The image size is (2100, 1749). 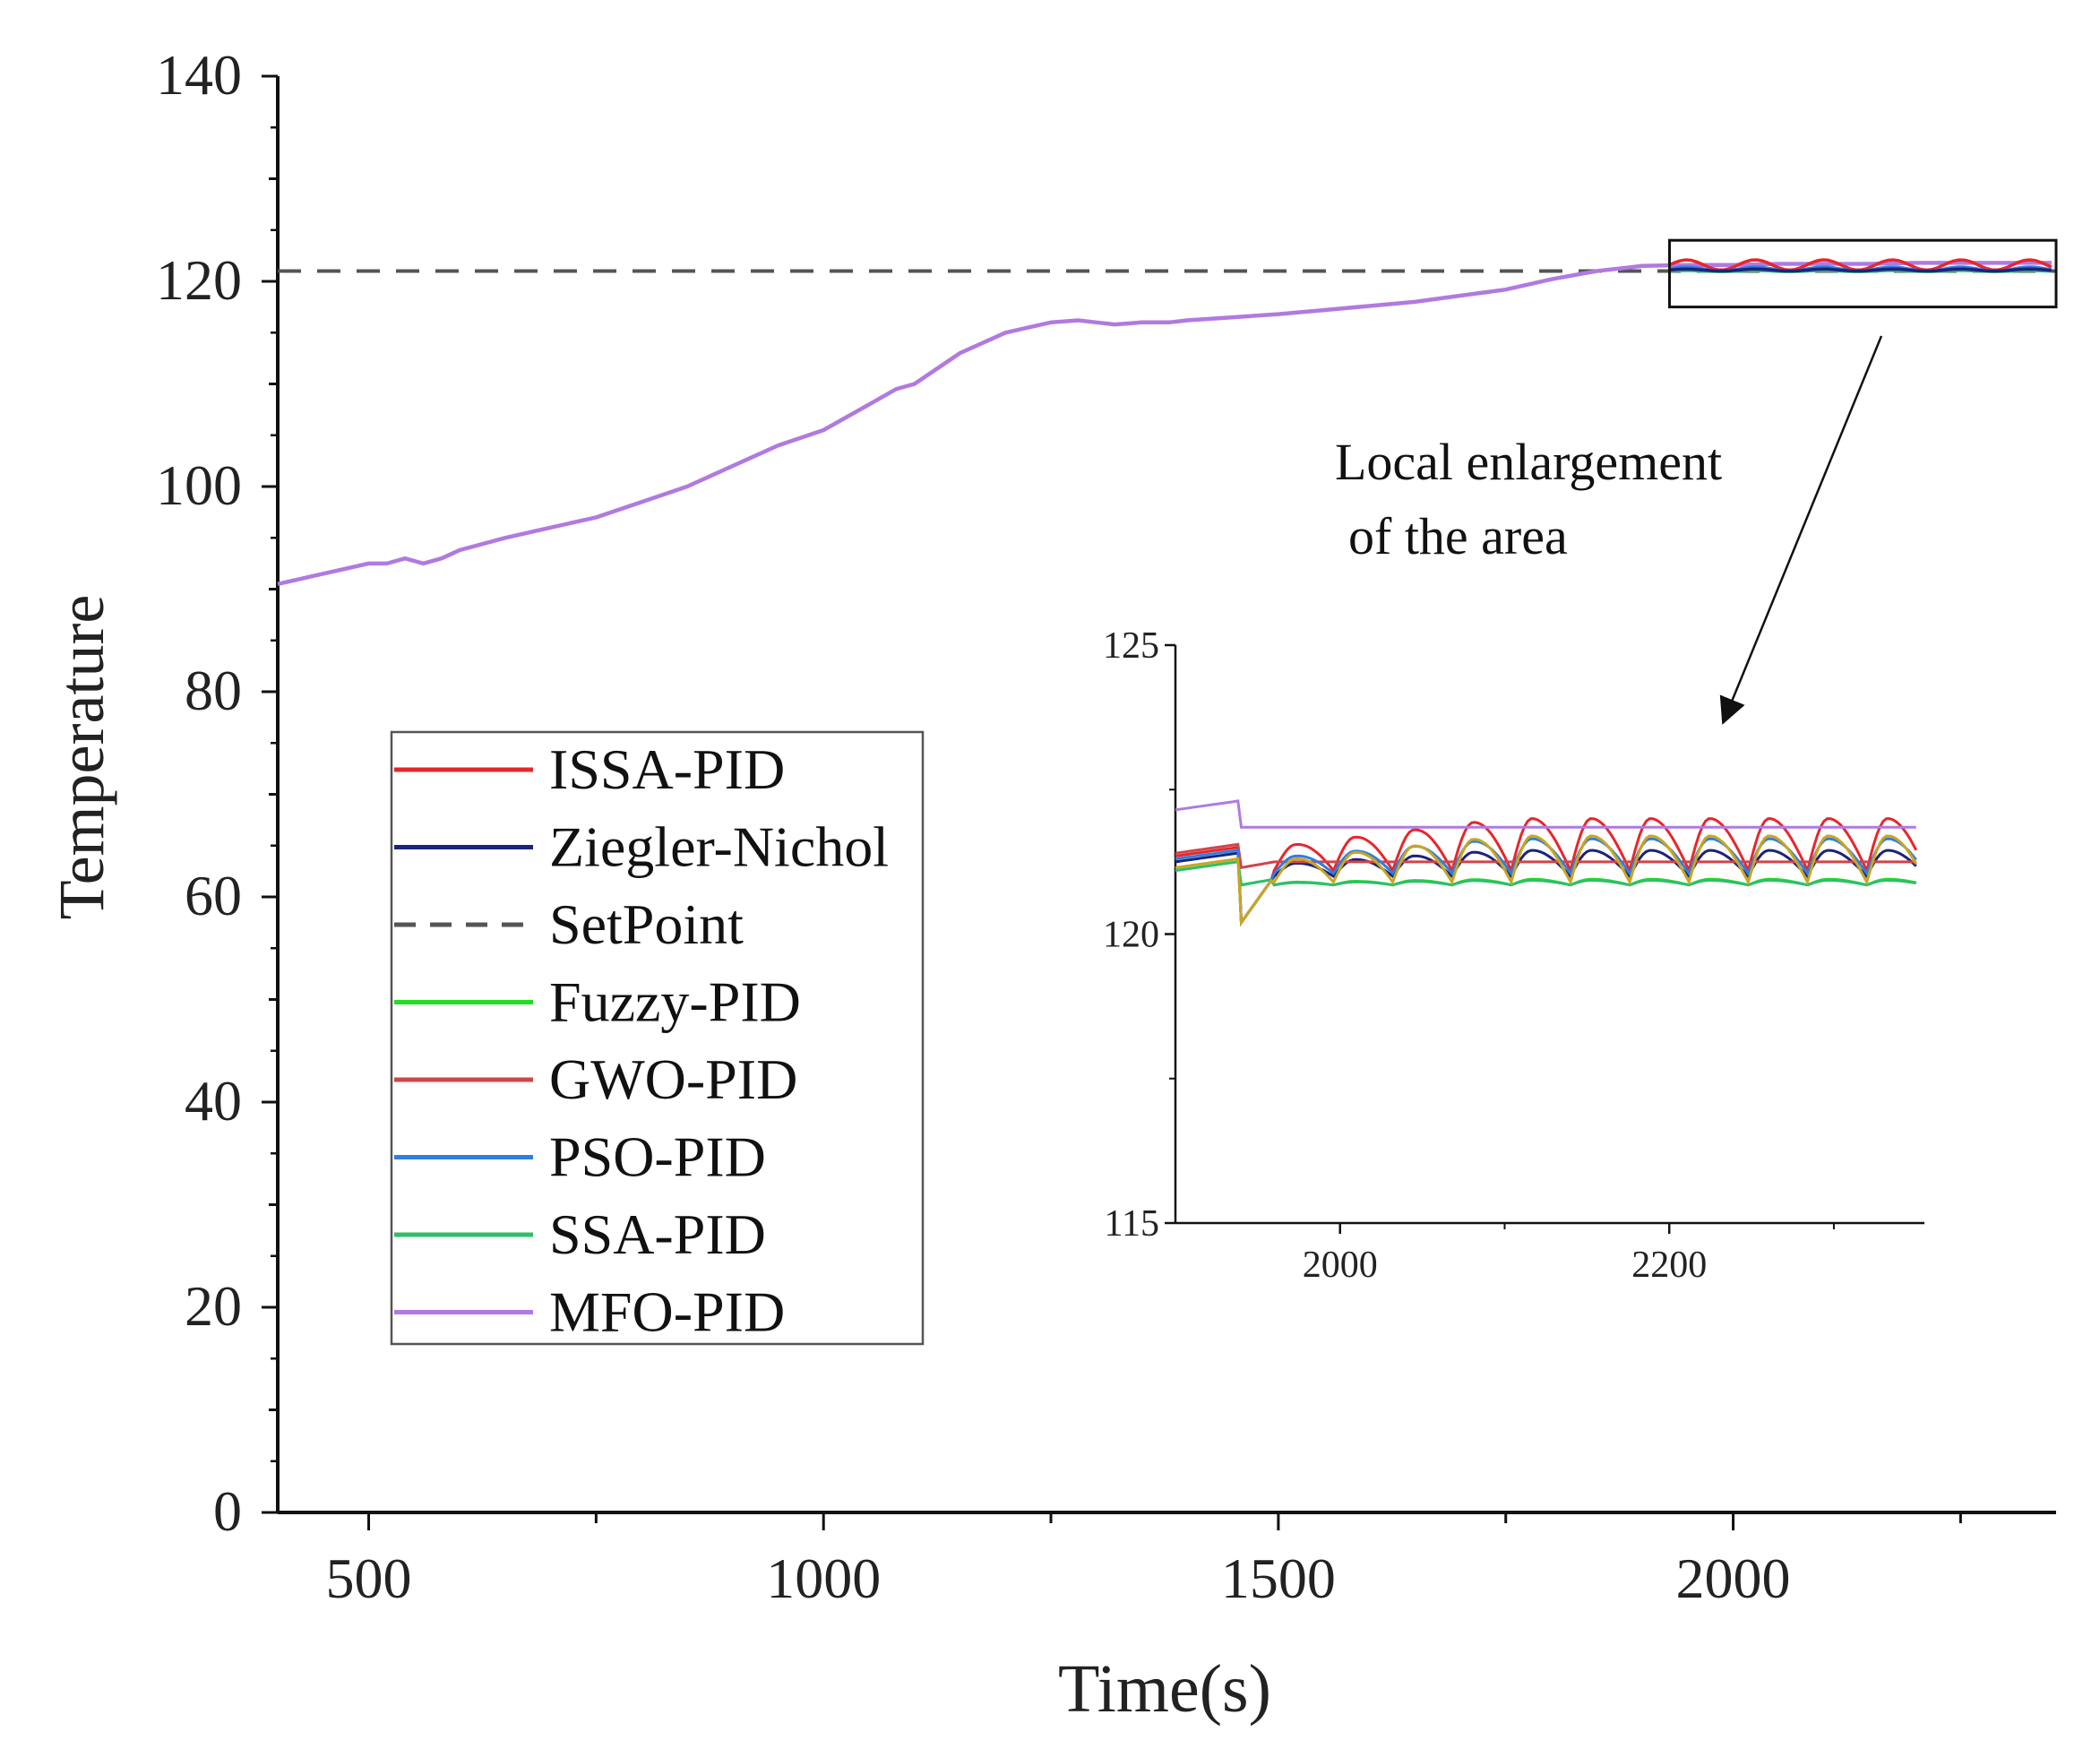 I want to click on inset-series-unlabeled-7-line, so click(x=1546, y=880).